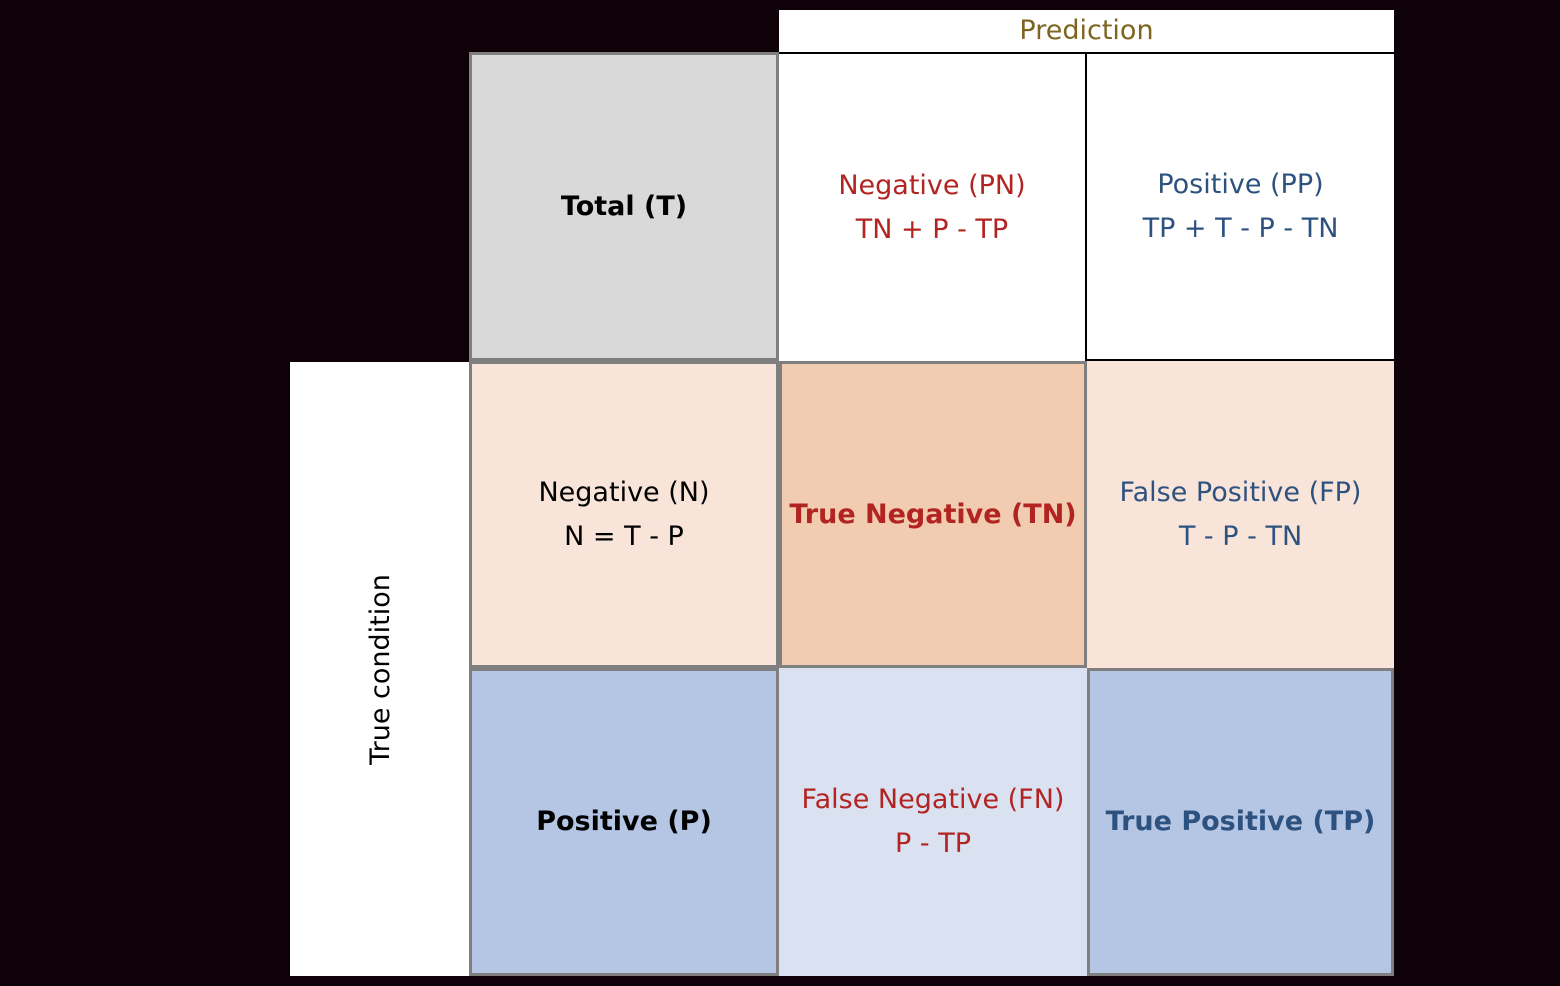  Describe the element at coordinates (933, 206) in the screenshot. I see `cell-predicted-negative: Negative (PN) TN + P - TP` at that location.